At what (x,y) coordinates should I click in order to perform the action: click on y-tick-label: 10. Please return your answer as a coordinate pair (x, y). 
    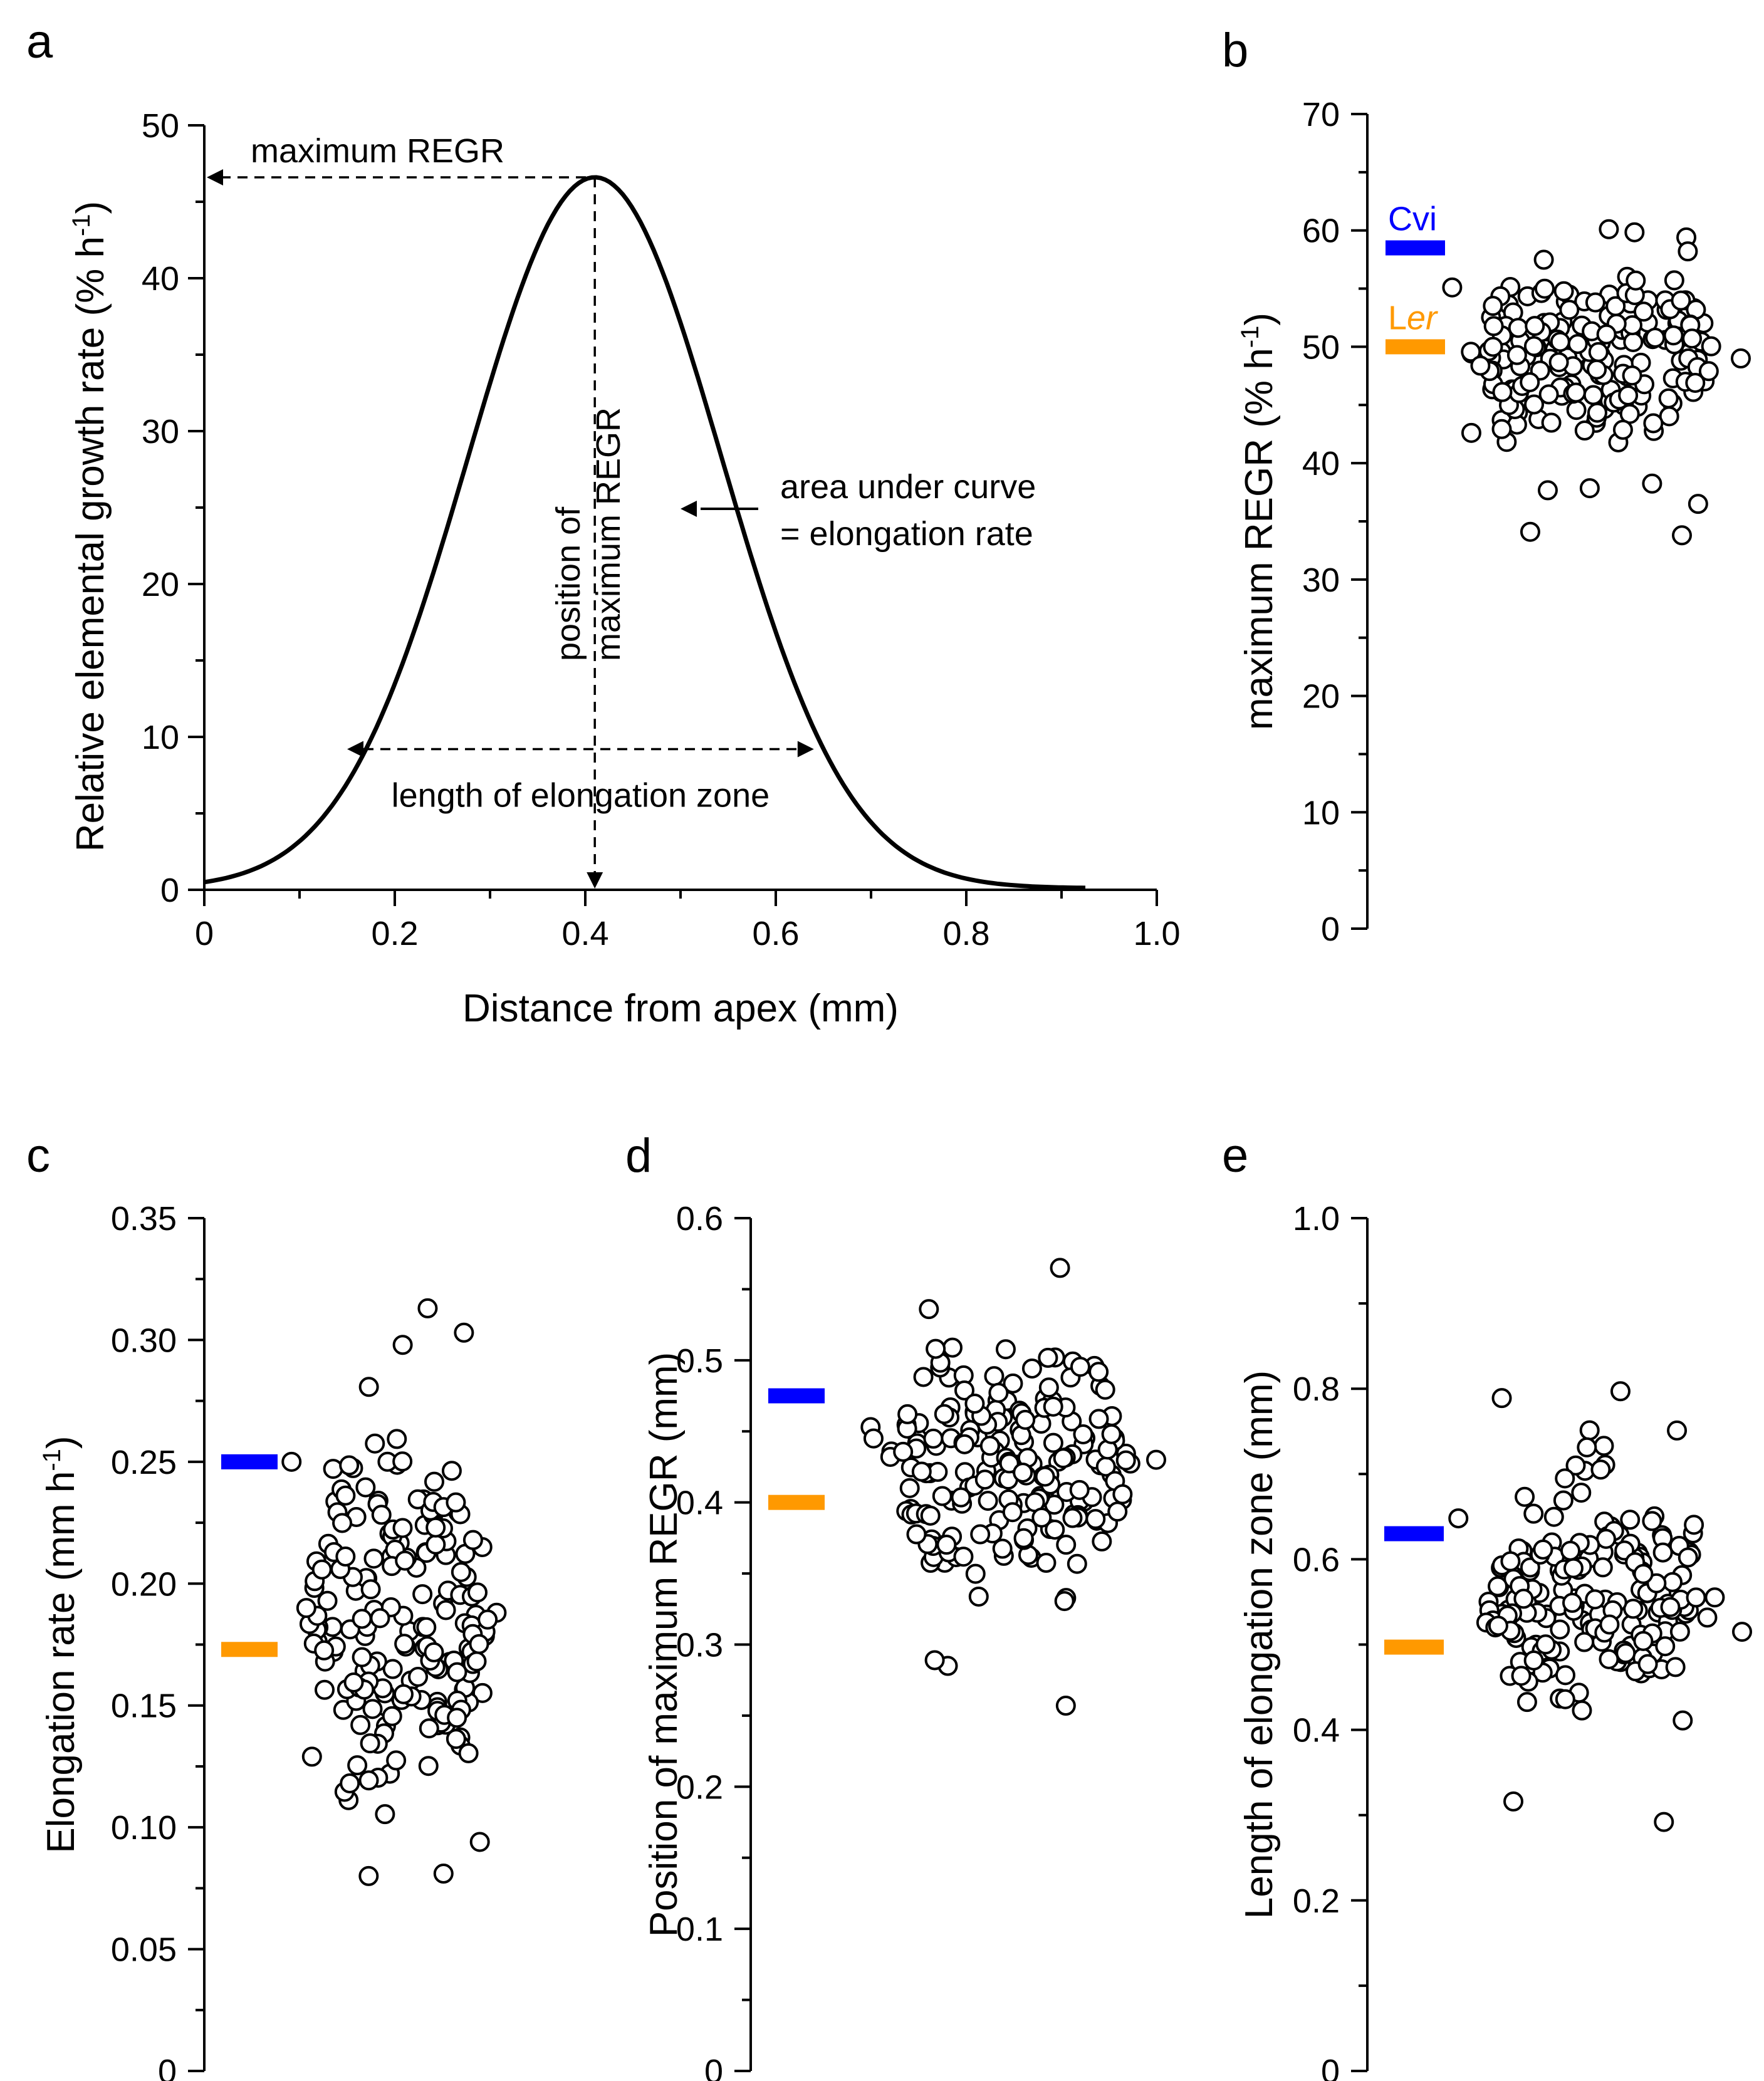
    Looking at the image, I should click on (1321, 813).